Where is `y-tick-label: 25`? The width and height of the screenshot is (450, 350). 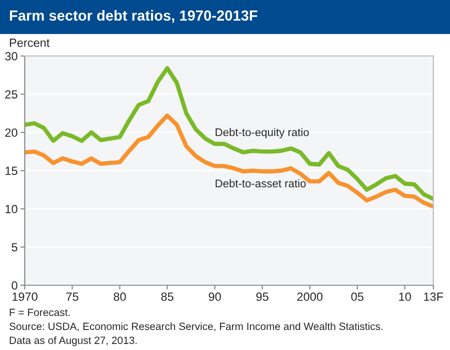
y-tick-label: 25 is located at coordinates (11, 94).